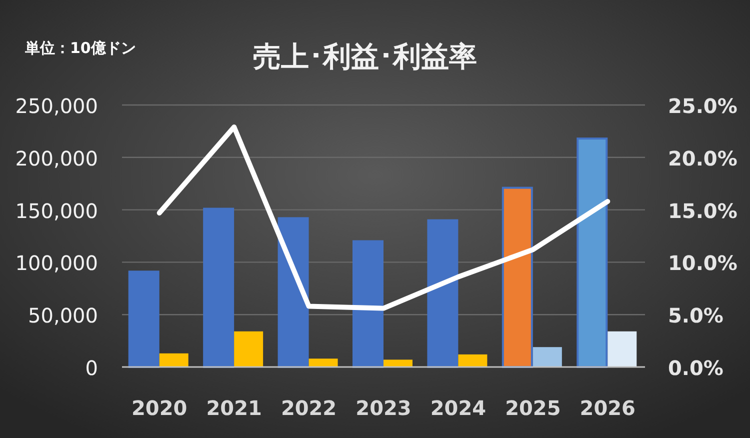 This screenshot has width=750, height=438. I want to click on x-tick-label: 2023, so click(384, 408).